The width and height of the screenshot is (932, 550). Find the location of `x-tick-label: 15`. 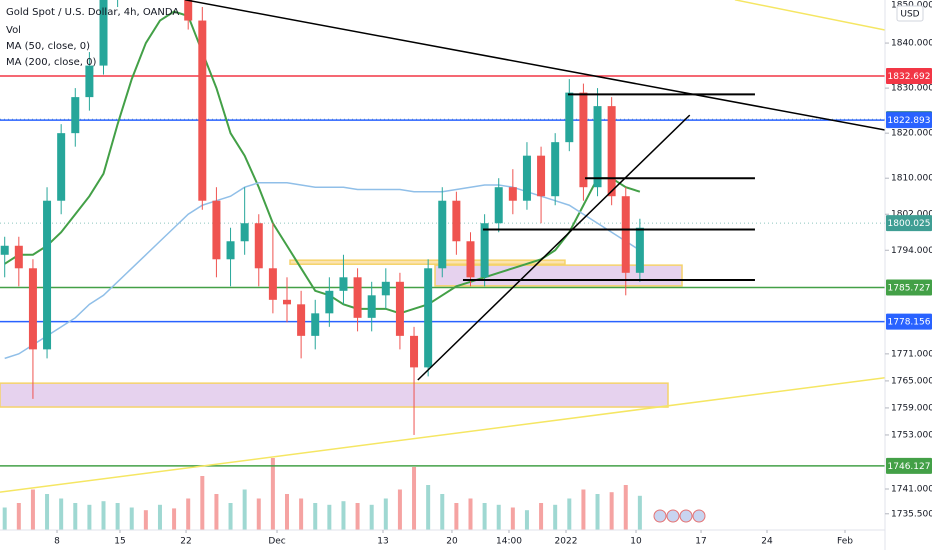

x-tick-label: 15 is located at coordinates (119, 542).